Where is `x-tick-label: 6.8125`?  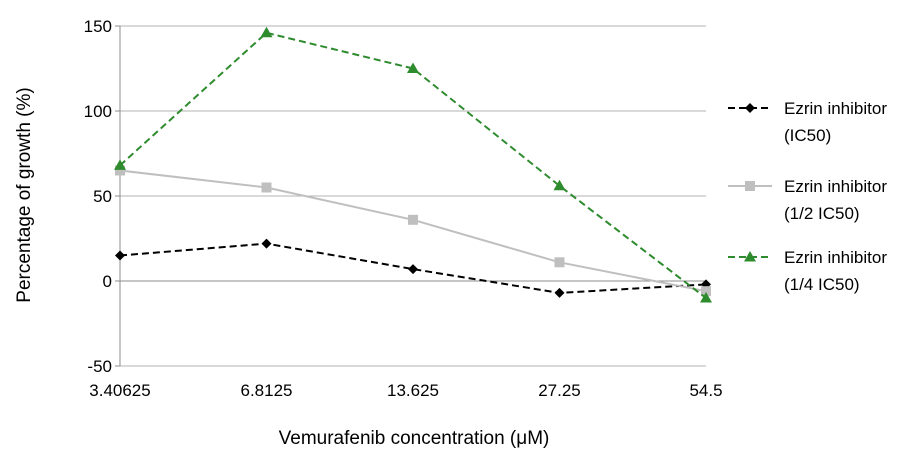
x-tick-label: 6.8125 is located at coordinates (267, 390).